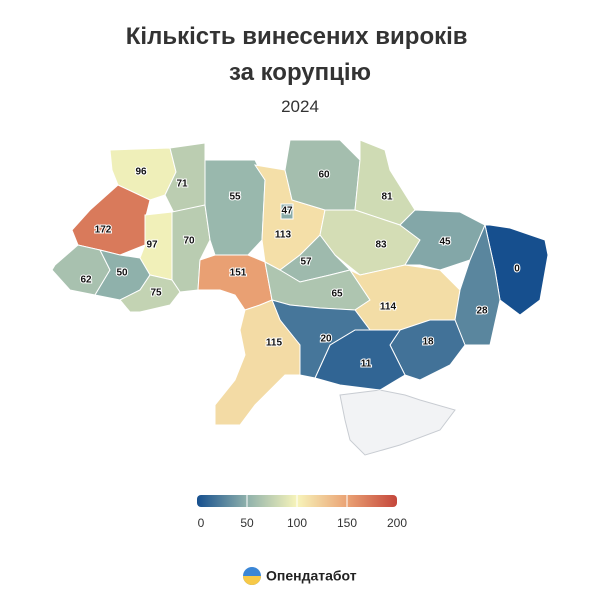  What do you see at coordinates (482, 311) in the screenshot?
I see `value-label: 28` at bounding box center [482, 311].